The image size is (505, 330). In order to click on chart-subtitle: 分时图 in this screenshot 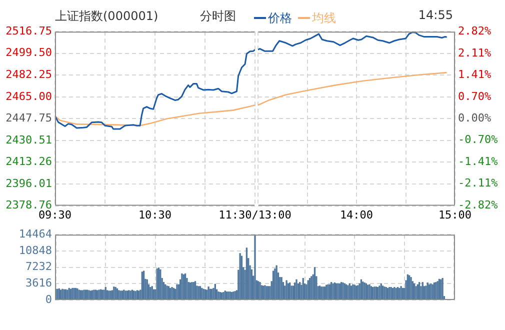, I will do `click(218, 16)`.